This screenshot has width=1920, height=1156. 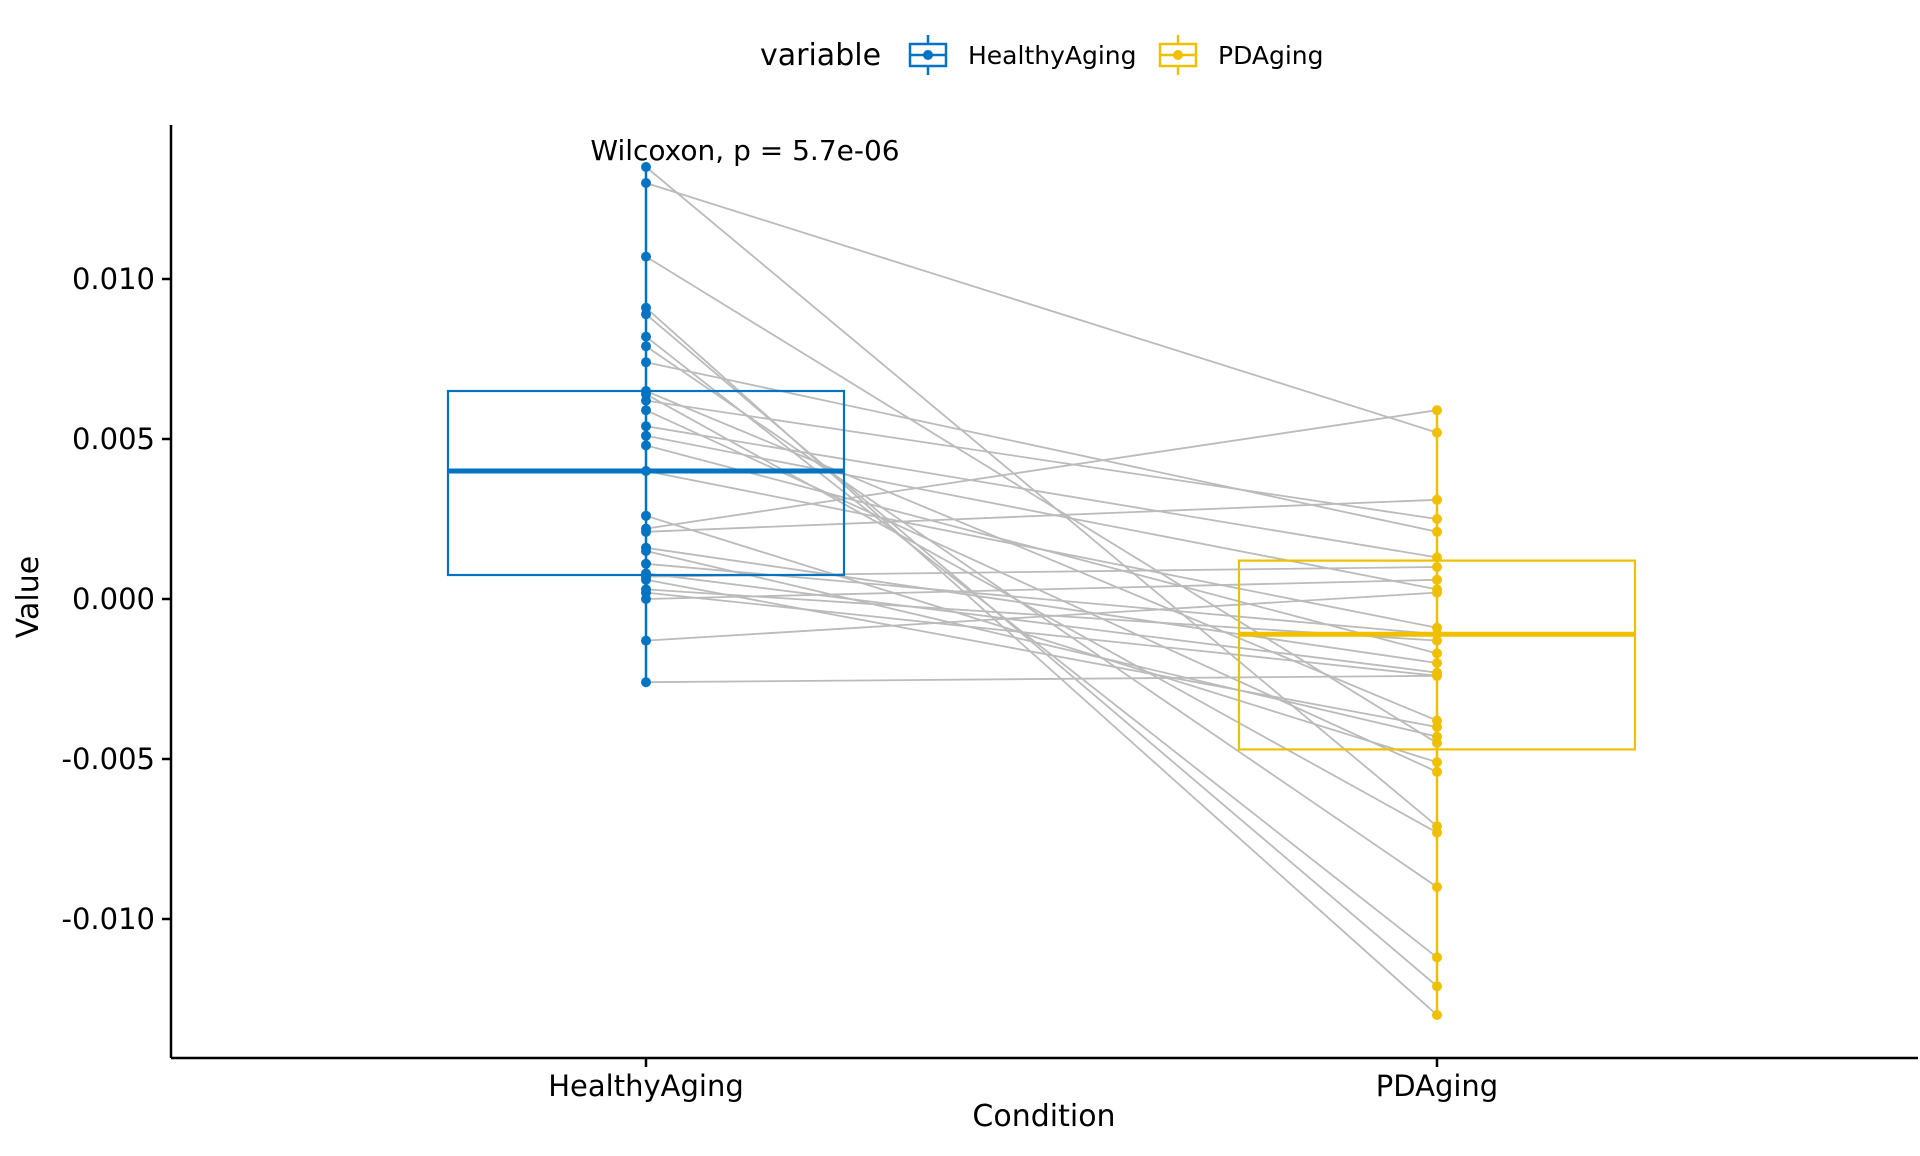 I want to click on legend-item: HealthyAging, so click(x=1022, y=55).